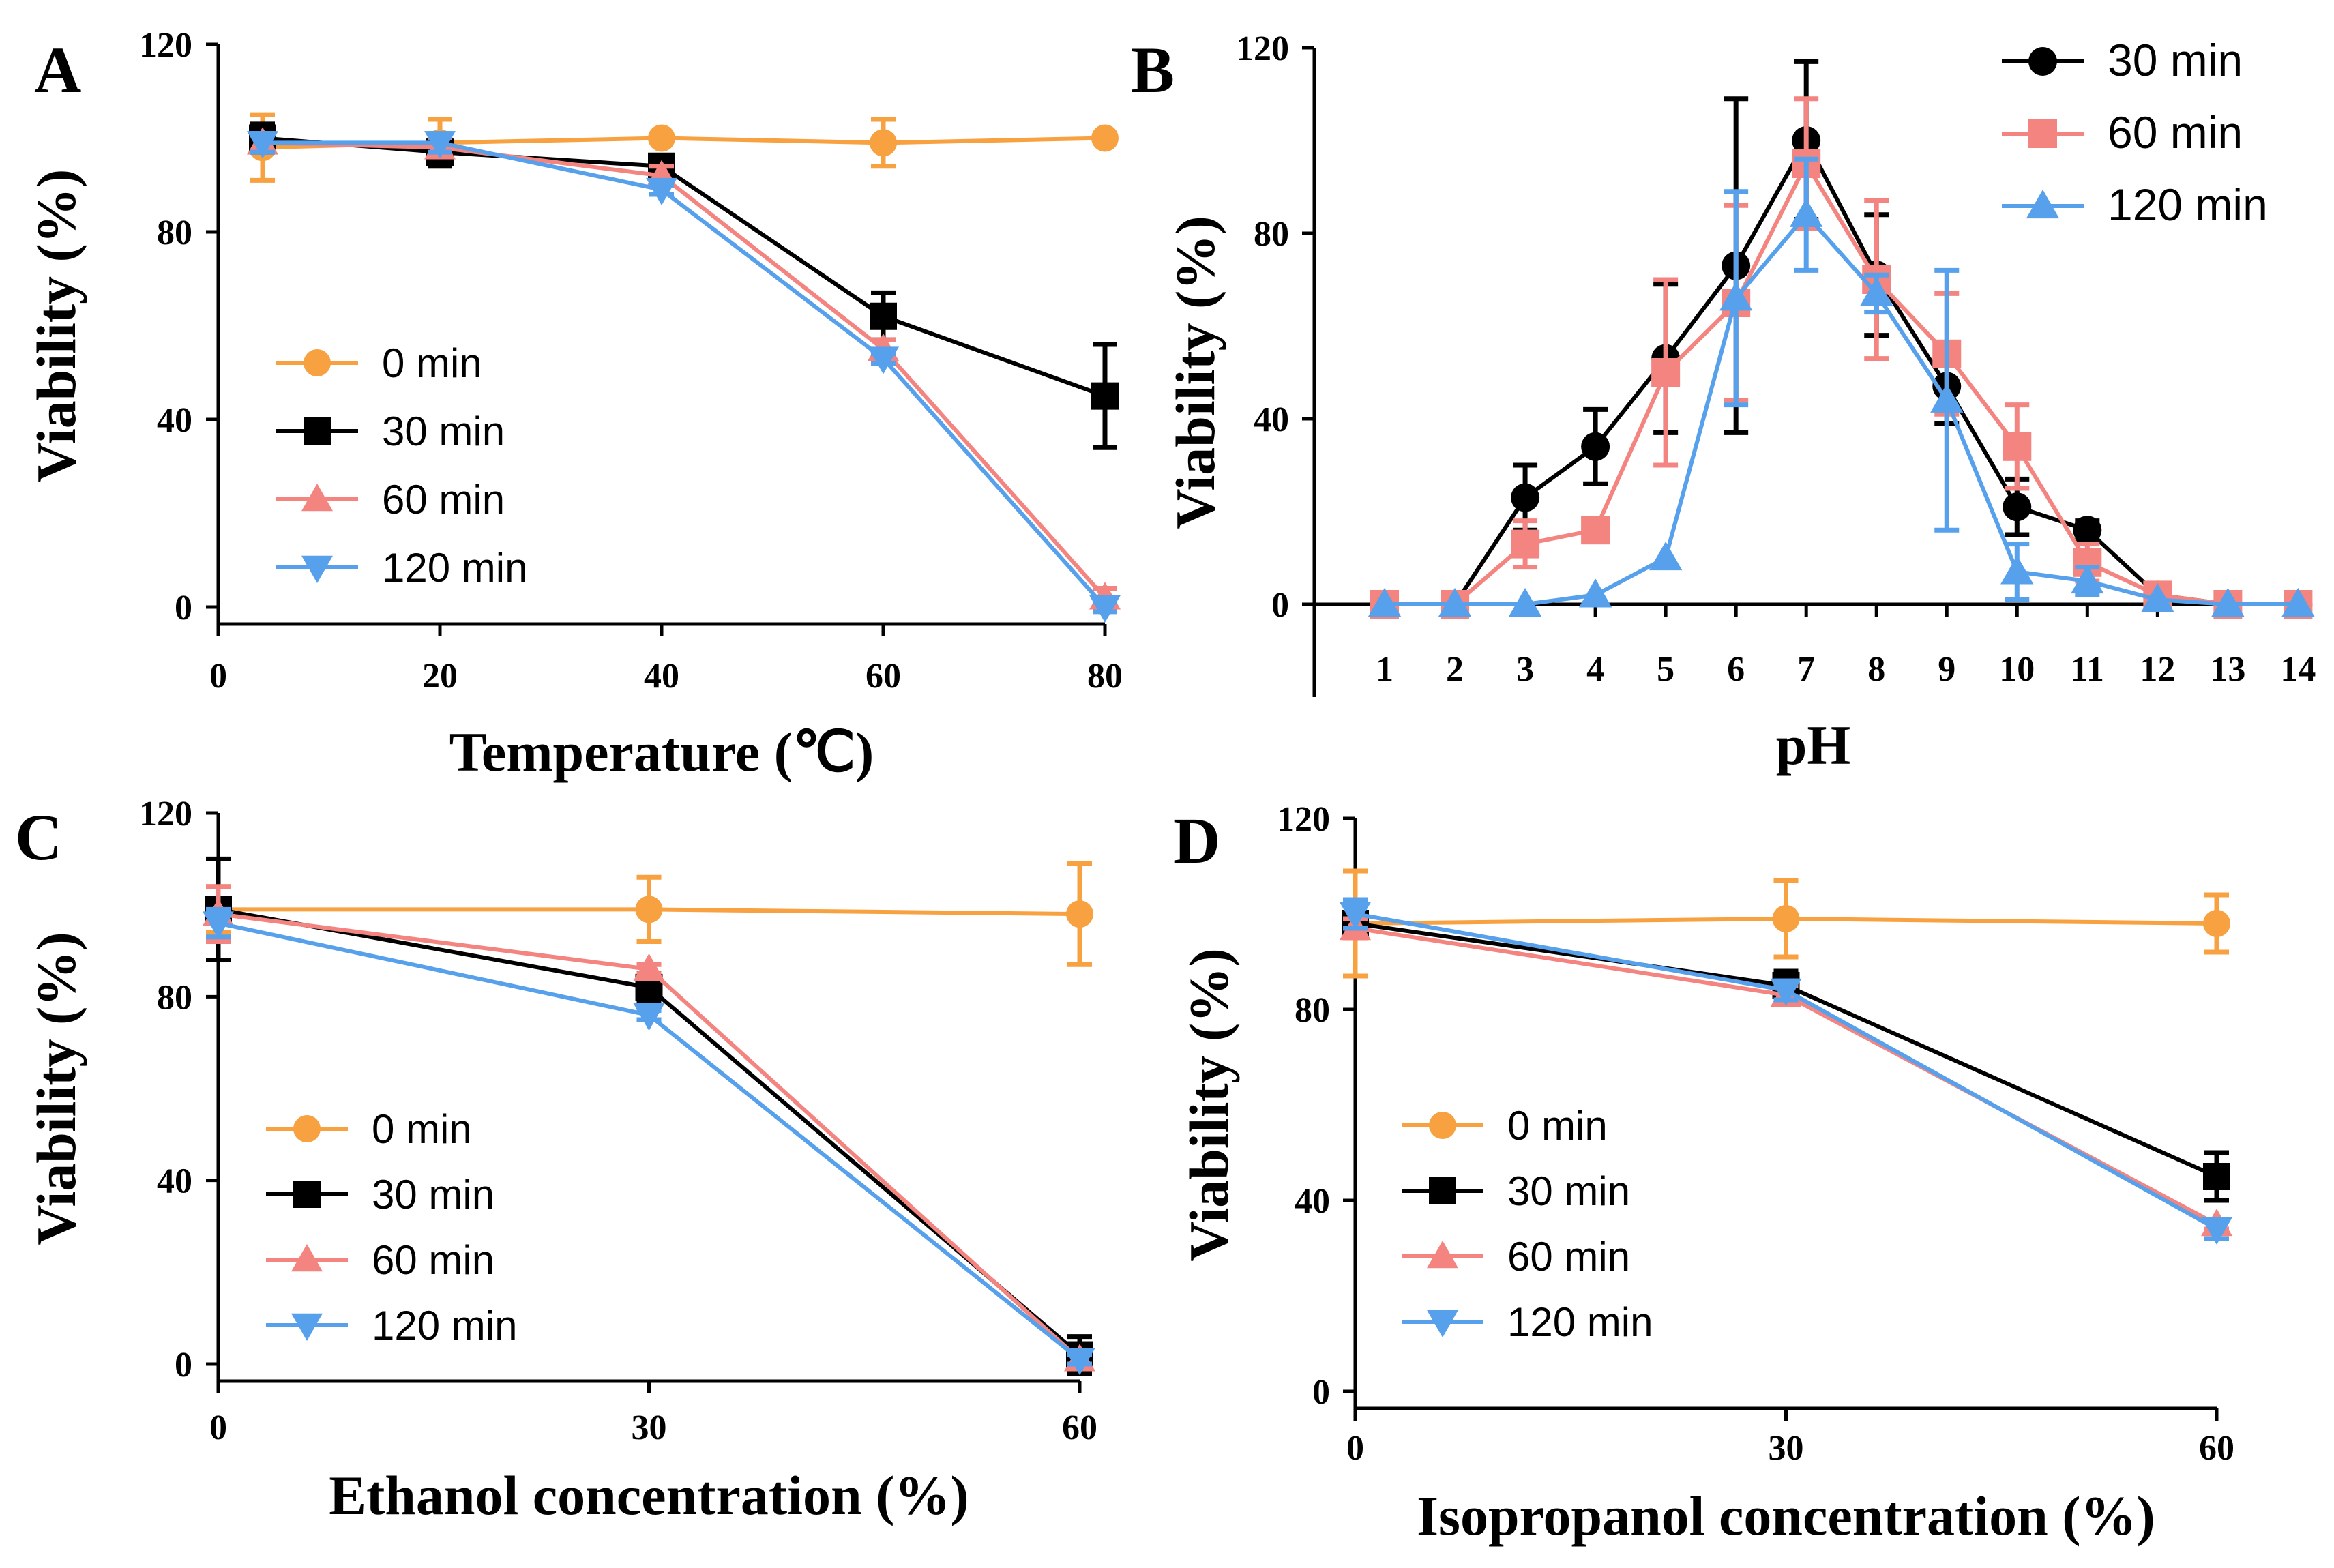 The height and width of the screenshot is (1568, 2334). I want to click on panel-b-y-tick-label: 120, so click(1262, 48).